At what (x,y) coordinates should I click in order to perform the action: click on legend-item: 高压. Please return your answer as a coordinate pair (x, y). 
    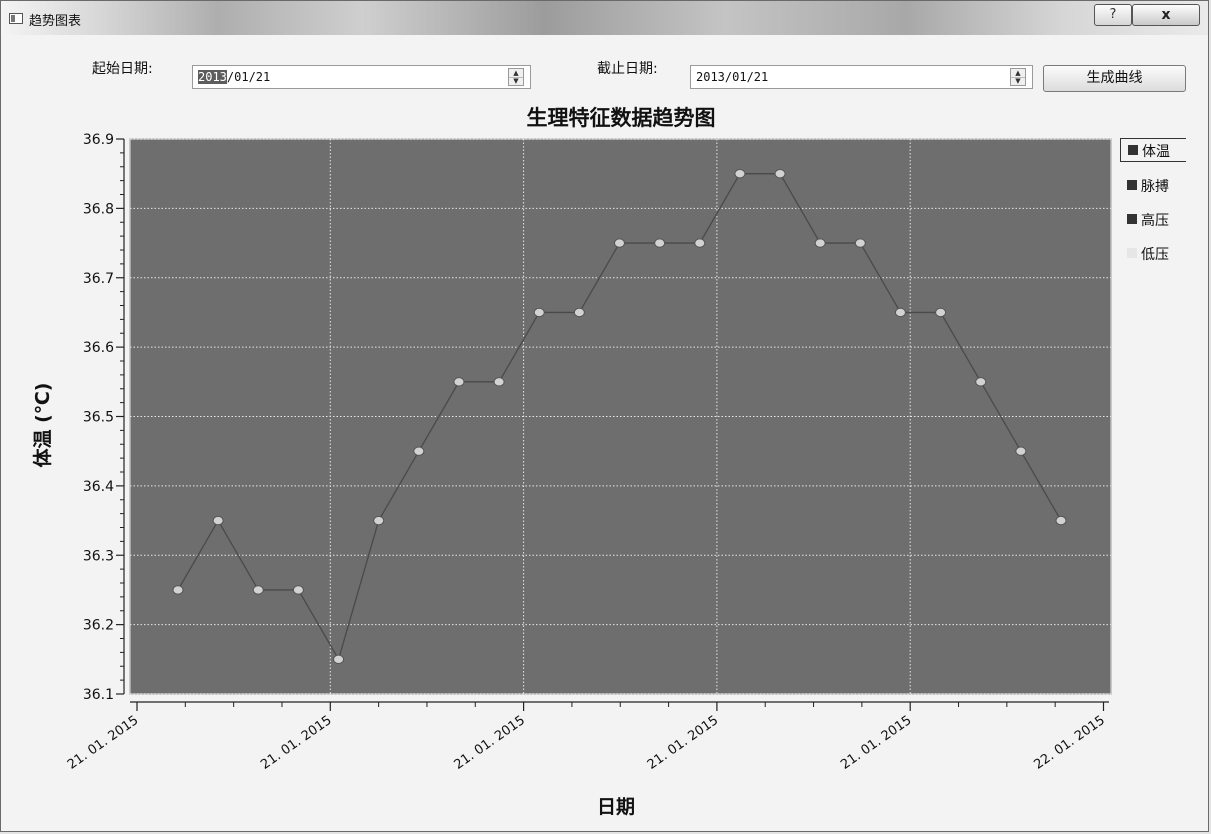
    Looking at the image, I should click on (1153, 219).